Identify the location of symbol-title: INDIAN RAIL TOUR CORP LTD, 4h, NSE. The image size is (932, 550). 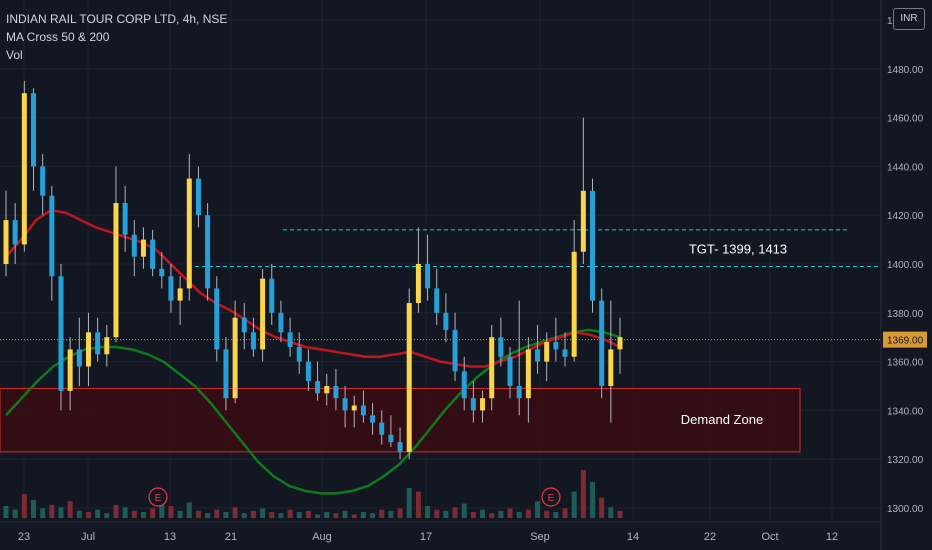
(117, 19).